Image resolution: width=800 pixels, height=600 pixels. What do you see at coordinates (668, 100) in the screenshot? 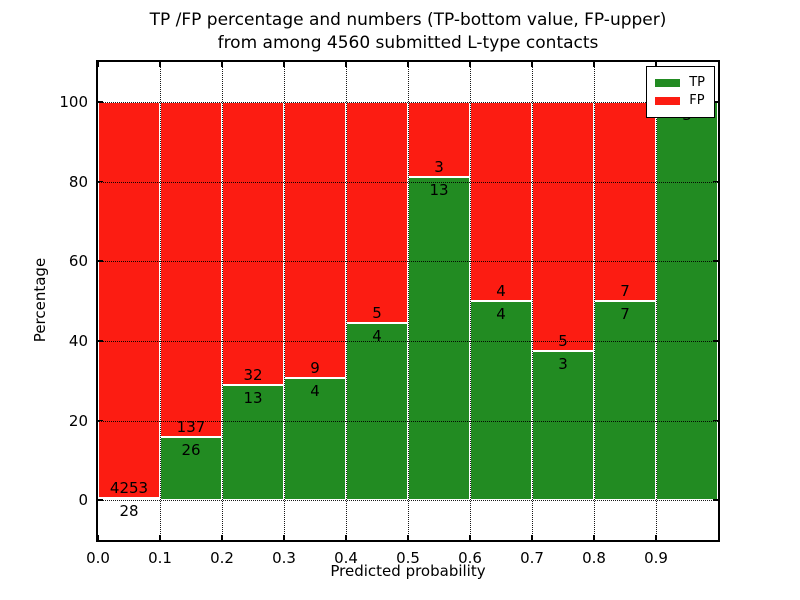
I see `legend-fp-swatch-icon` at bounding box center [668, 100].